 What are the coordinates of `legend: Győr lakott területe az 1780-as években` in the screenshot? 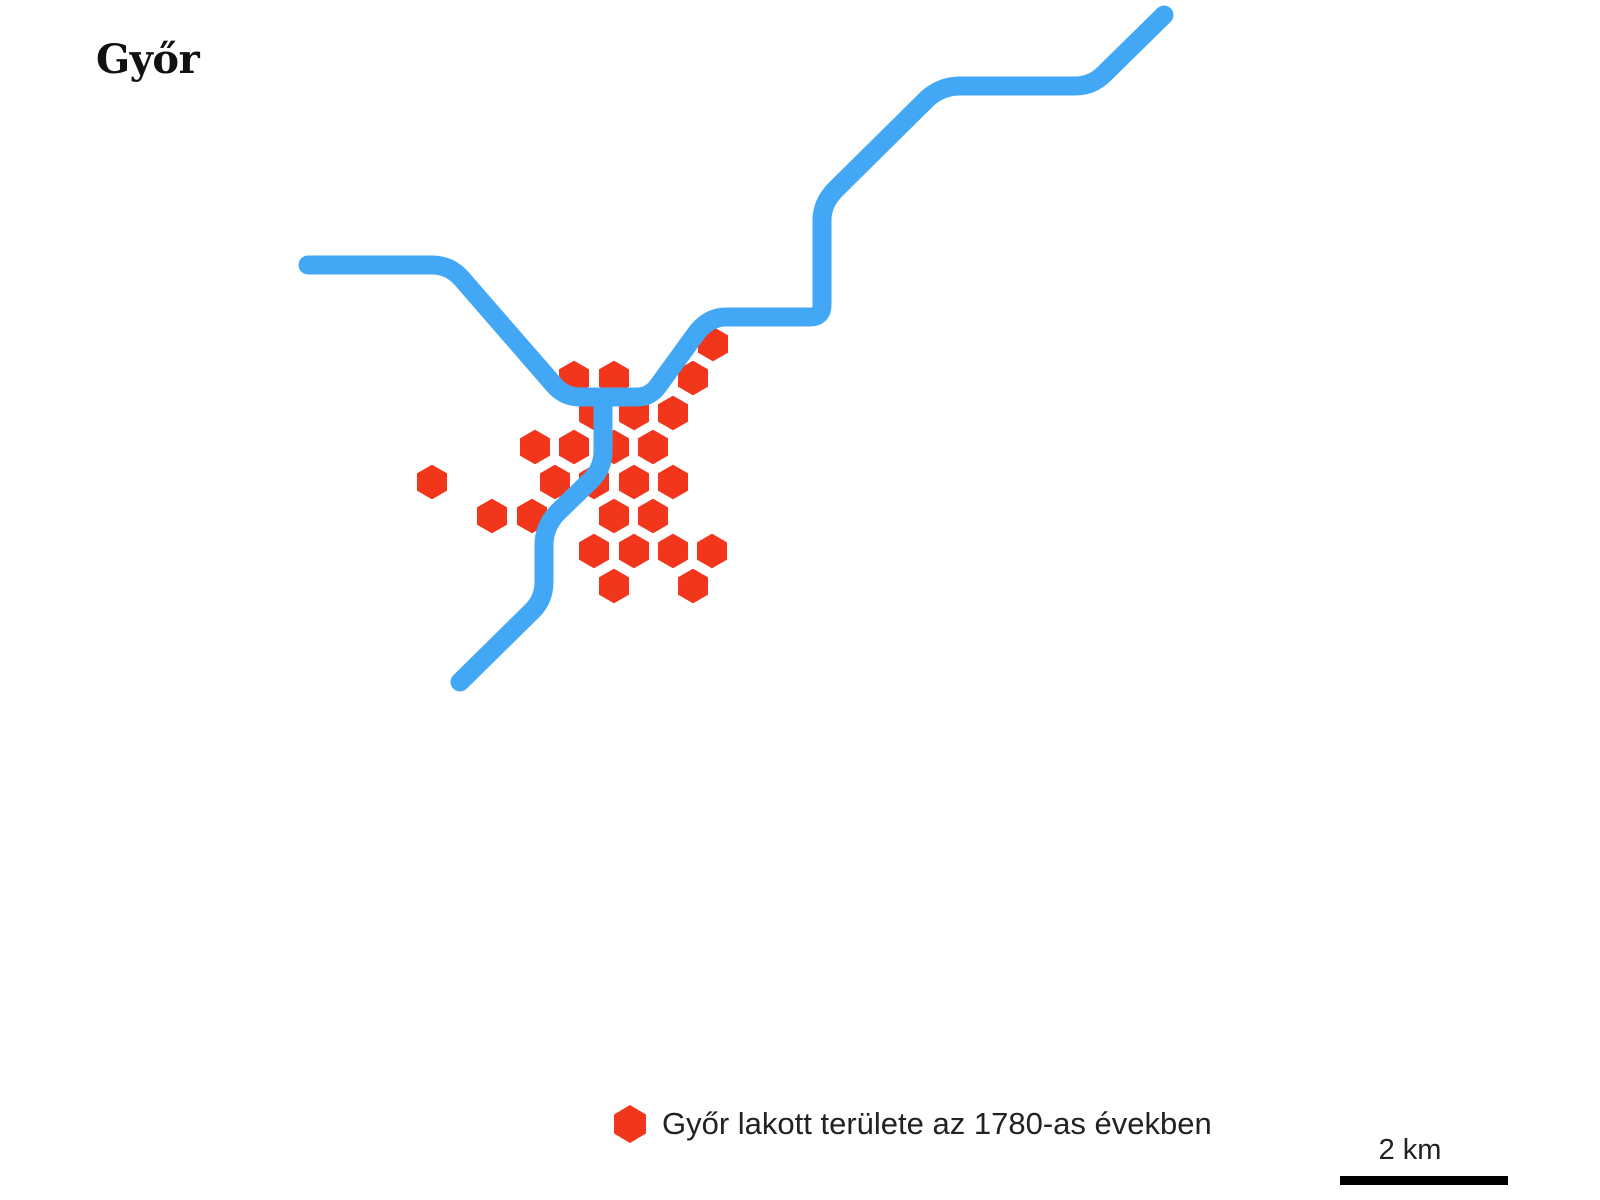 It's located at (912, 1124).